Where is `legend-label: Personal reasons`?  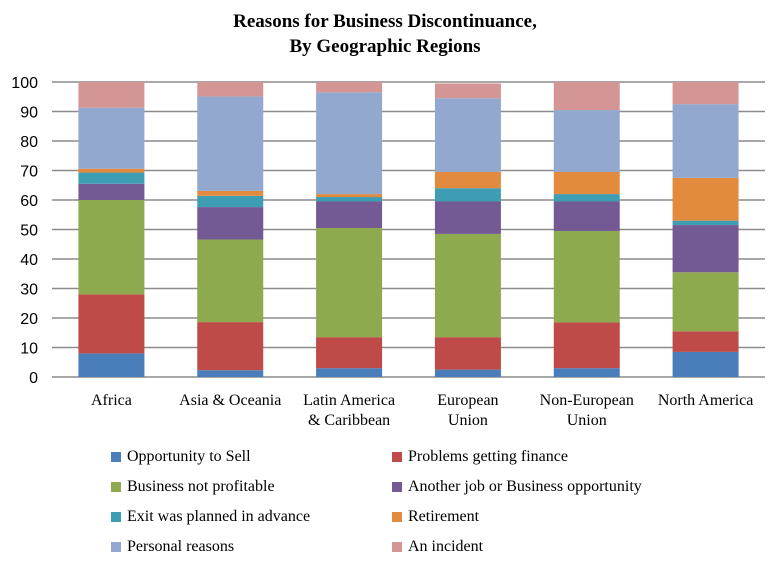 legend-label: Personal reasons is located at coordinates (181, 546).